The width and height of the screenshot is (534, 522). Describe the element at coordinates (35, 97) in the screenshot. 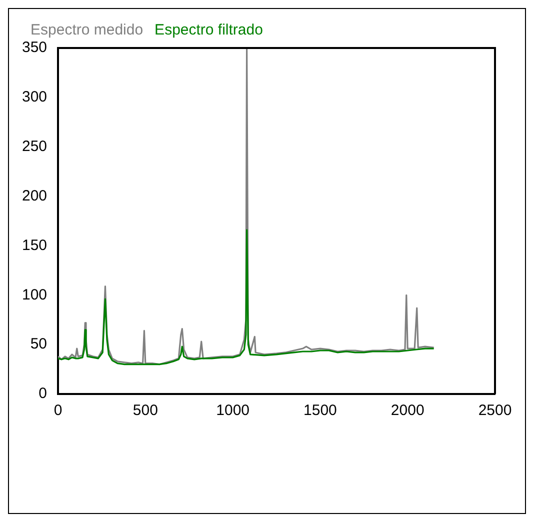

I see `y-tick-label: 300` at that location.